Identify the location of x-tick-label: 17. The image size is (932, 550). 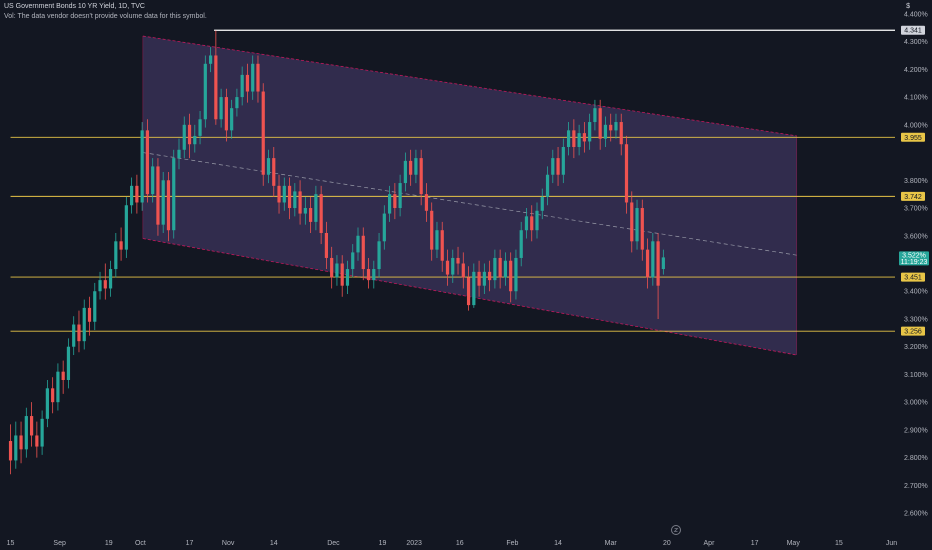
(190, 543).